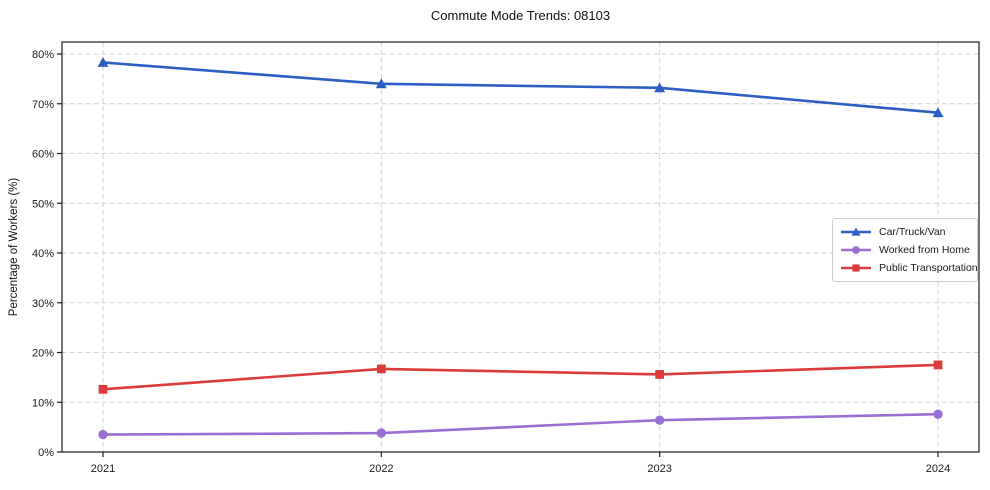 This screenshot has width=990, height=490. Describe the element at coordinates (659, 469) in the screenshot. I see `x-tick-label: 2023` at that location.